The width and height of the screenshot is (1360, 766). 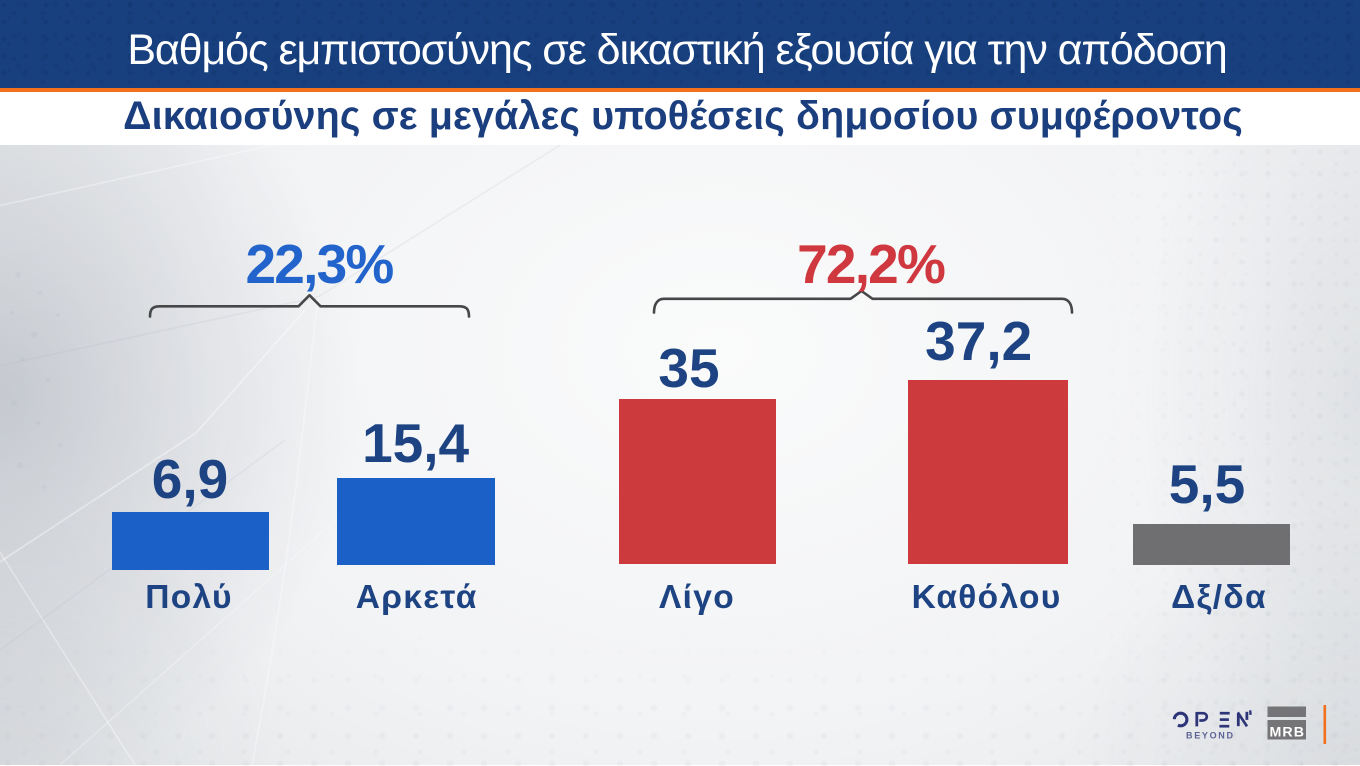 I want to click on svg-text: MRB, so click(x=1287, y=733).